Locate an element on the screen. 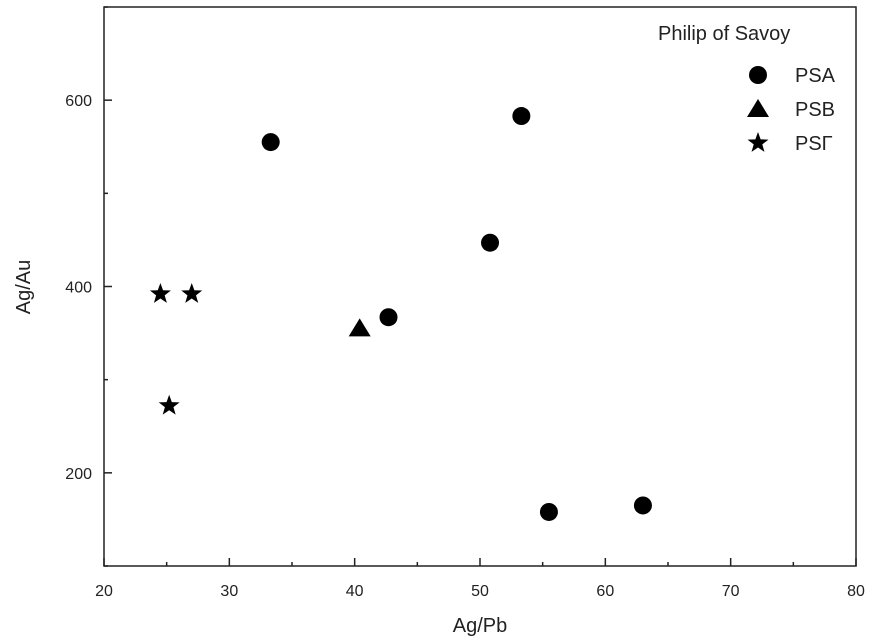  x-tick-label: 70 is located at coordinates (731, 591).